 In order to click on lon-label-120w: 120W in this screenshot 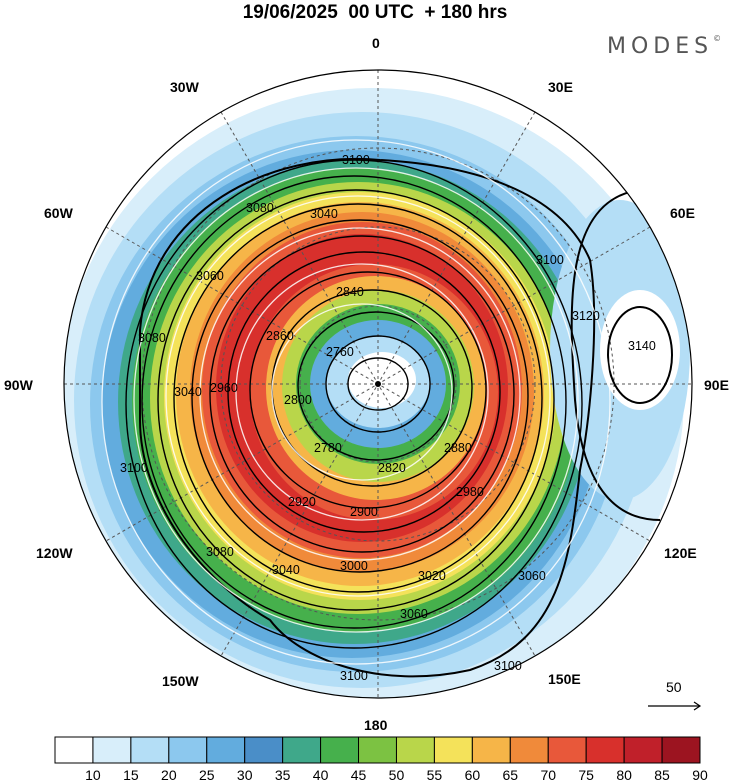, I will do `click(54, 553)`.